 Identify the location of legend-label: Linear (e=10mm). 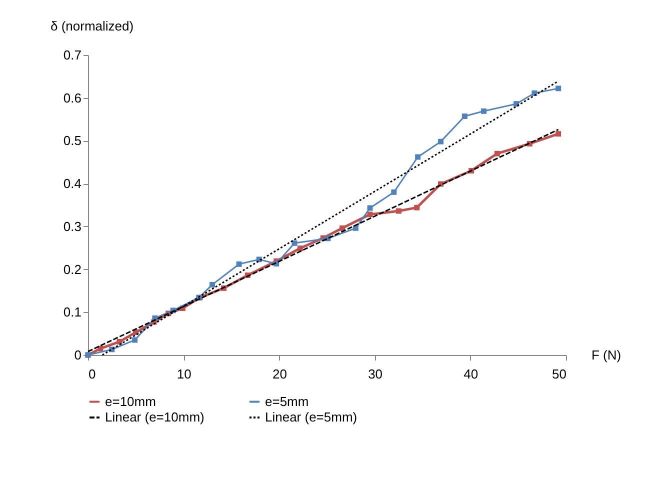
(154, 417).